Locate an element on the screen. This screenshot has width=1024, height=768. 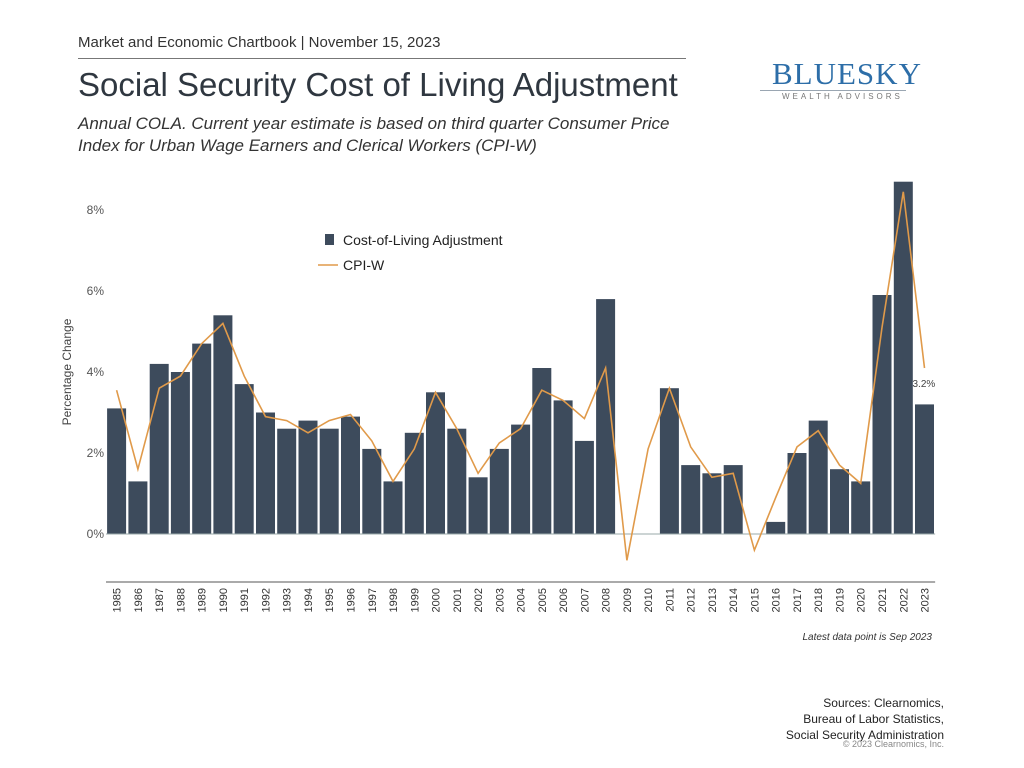
header-divider is located at coordinates (382, 58).